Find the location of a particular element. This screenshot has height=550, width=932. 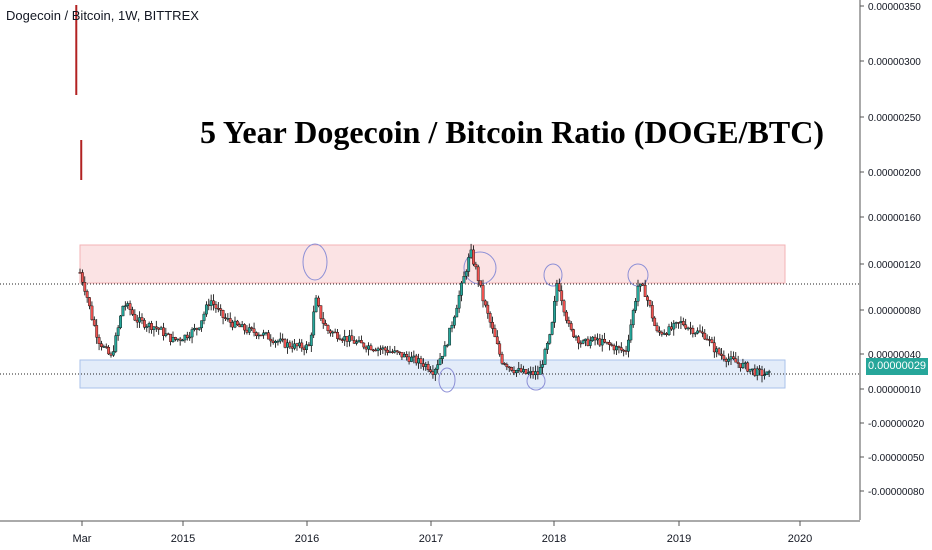

time-tick-label: 2020 is located at coordinates (800, 539).